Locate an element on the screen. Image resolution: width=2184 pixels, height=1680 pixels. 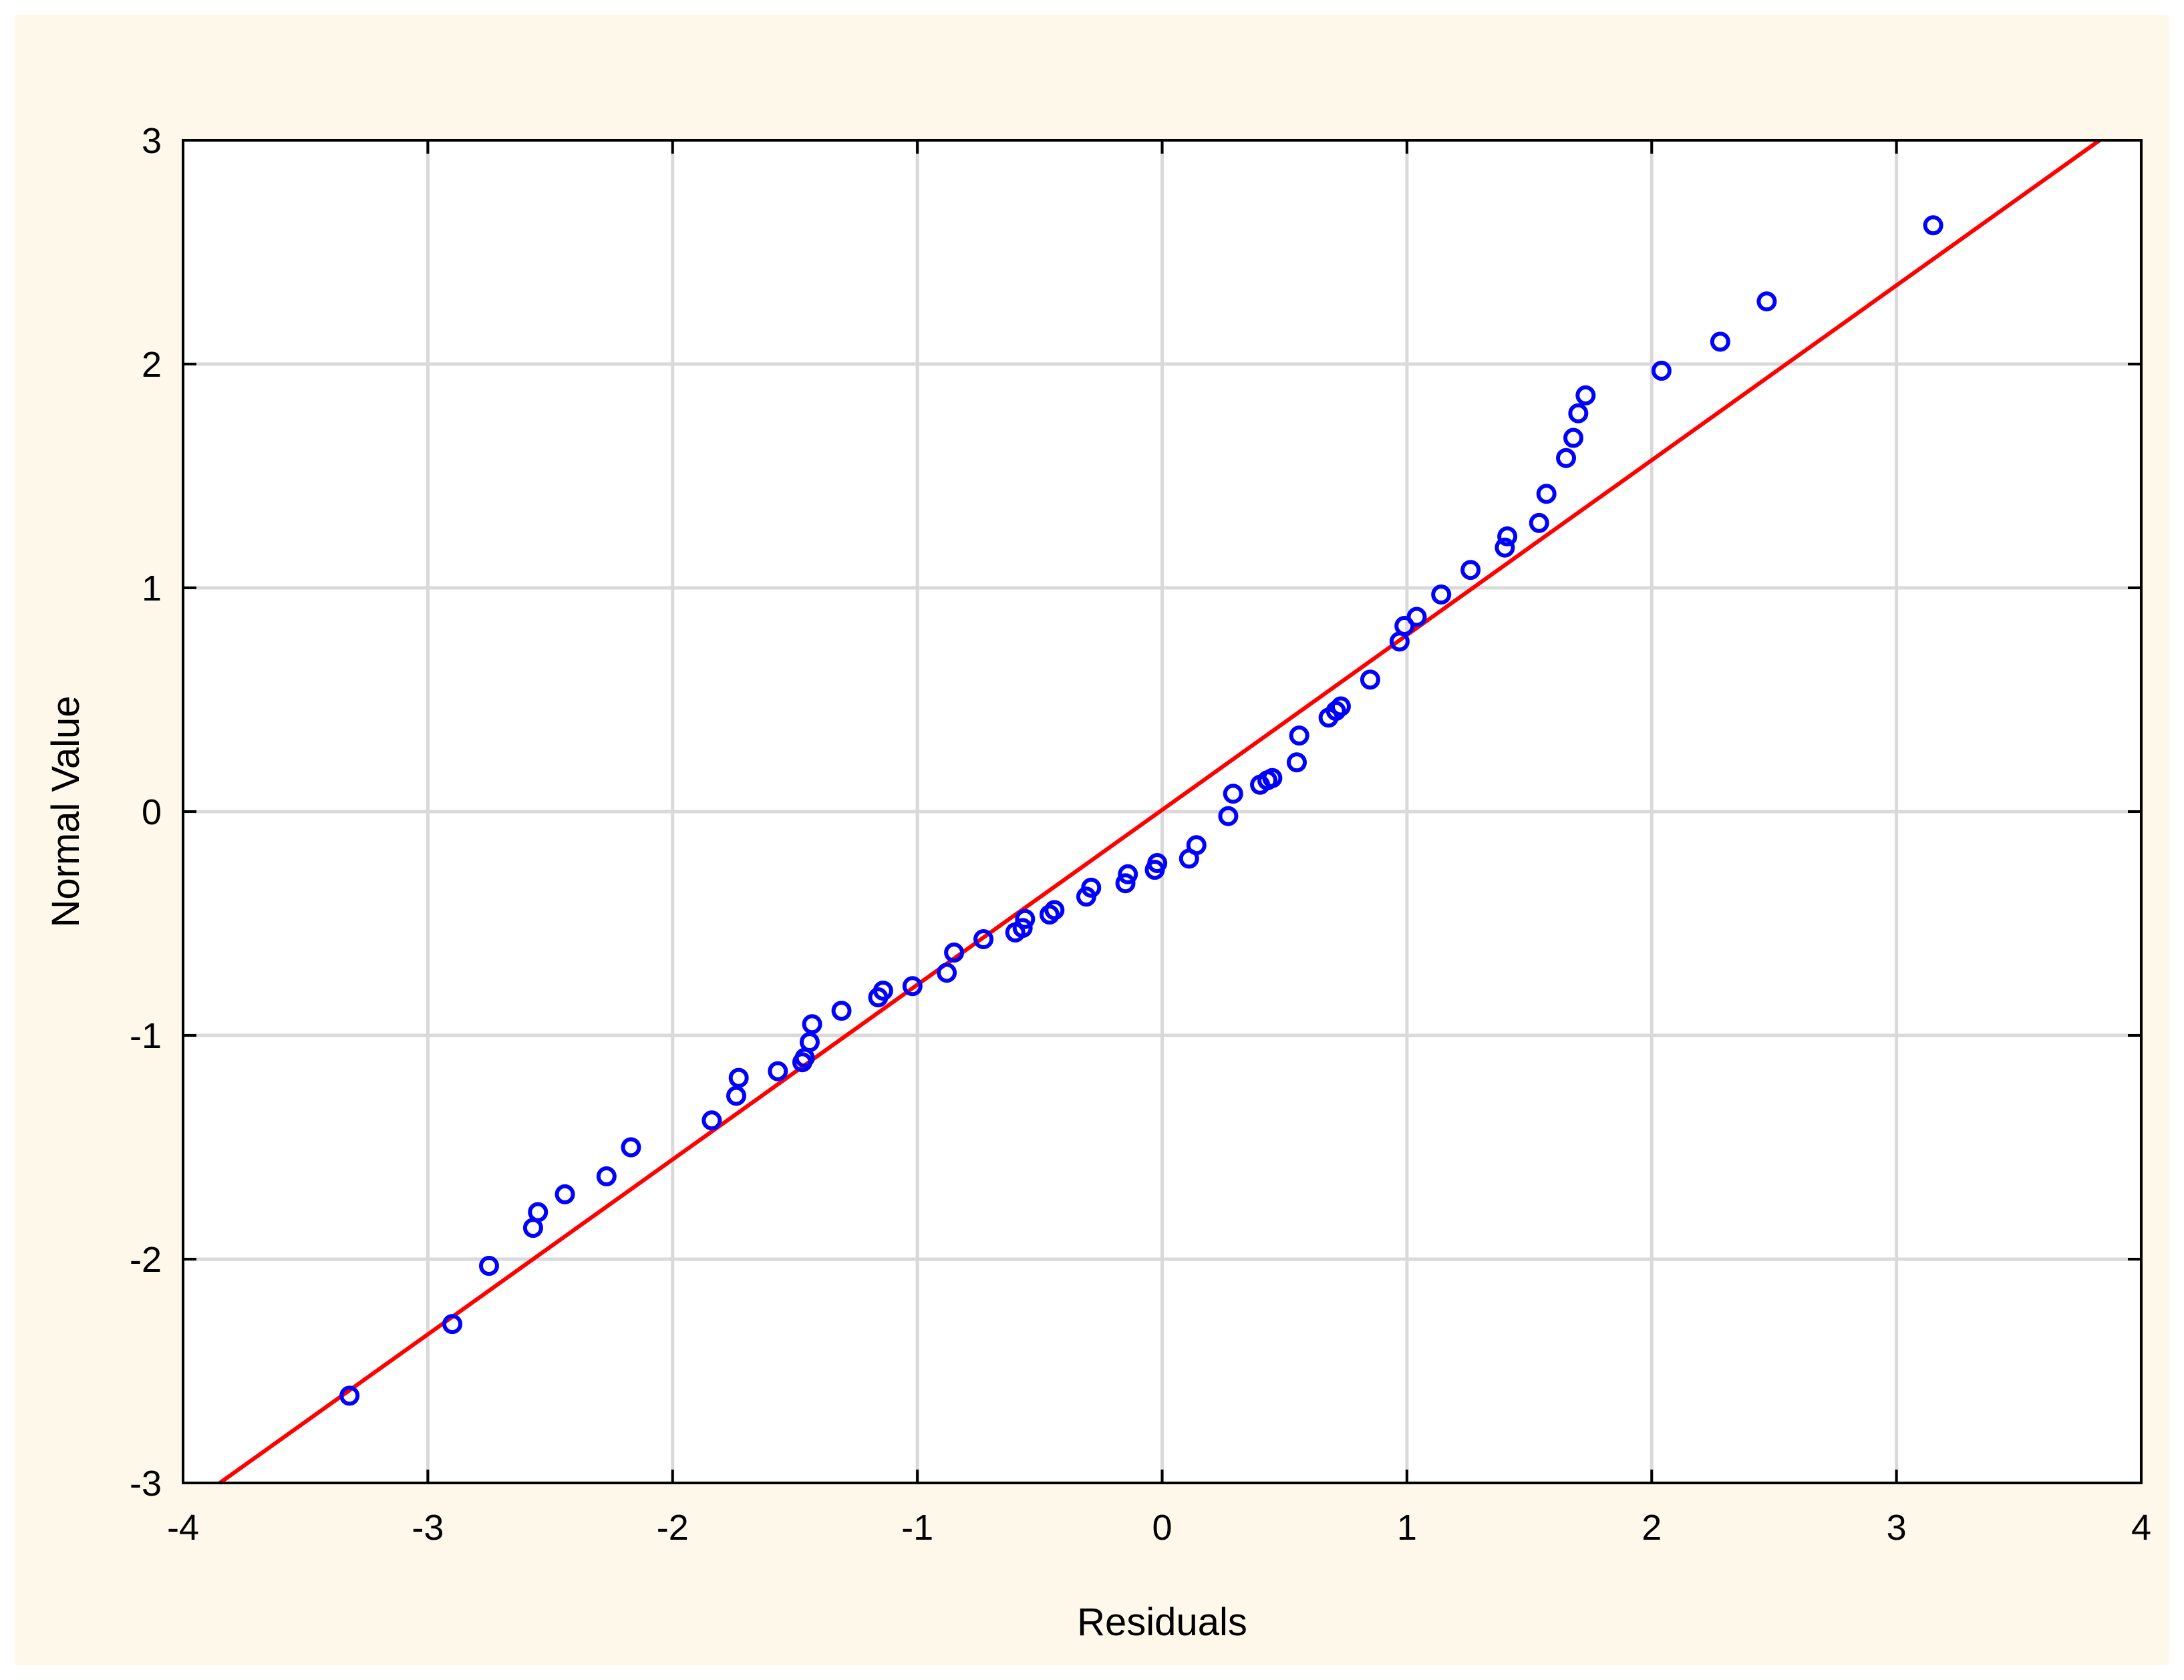
y-tick-label: -2 is located at coordinates (146, 1260).